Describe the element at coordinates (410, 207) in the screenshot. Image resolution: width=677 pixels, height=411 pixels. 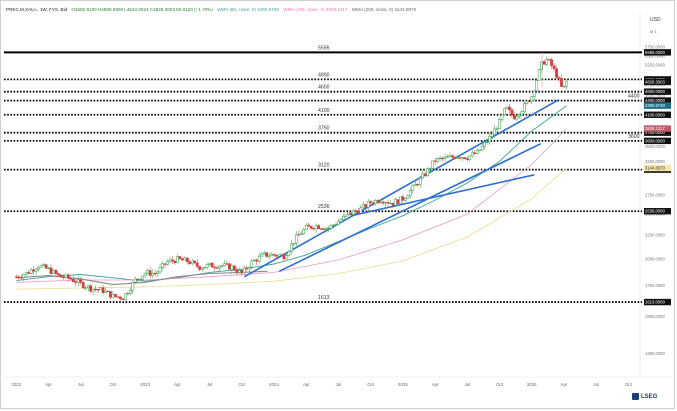
I see `trendline` at that location.